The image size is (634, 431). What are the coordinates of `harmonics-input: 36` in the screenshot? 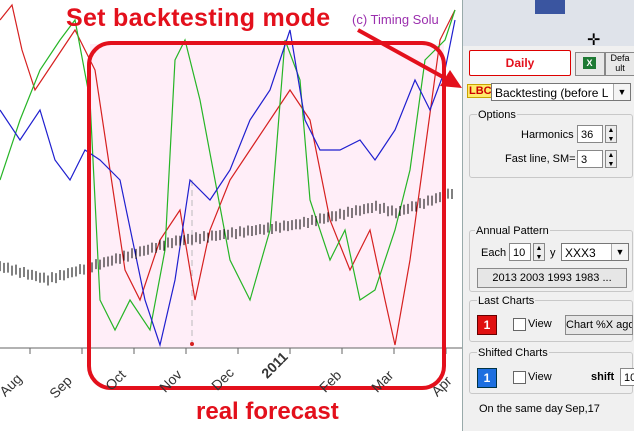 It's located at (590, 134).